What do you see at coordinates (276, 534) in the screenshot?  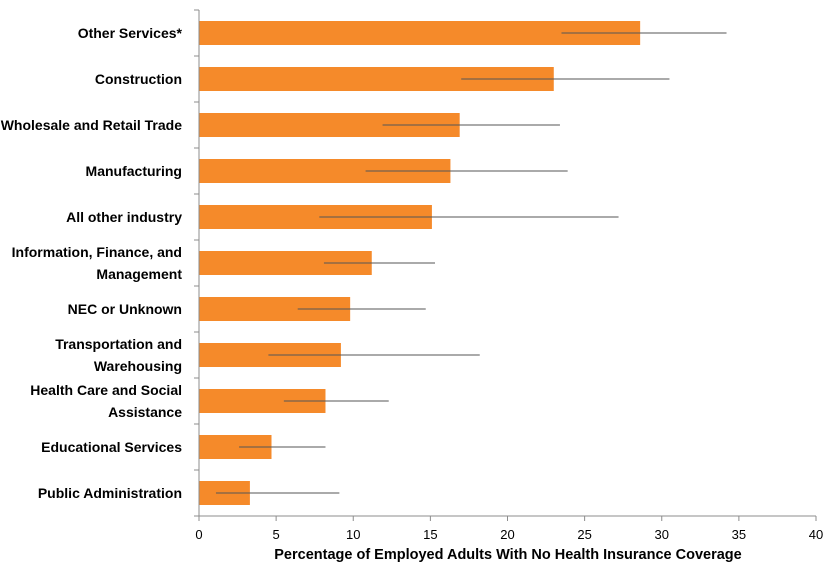 I see `x-tick-label: 5` at bounding box center [276, 534].